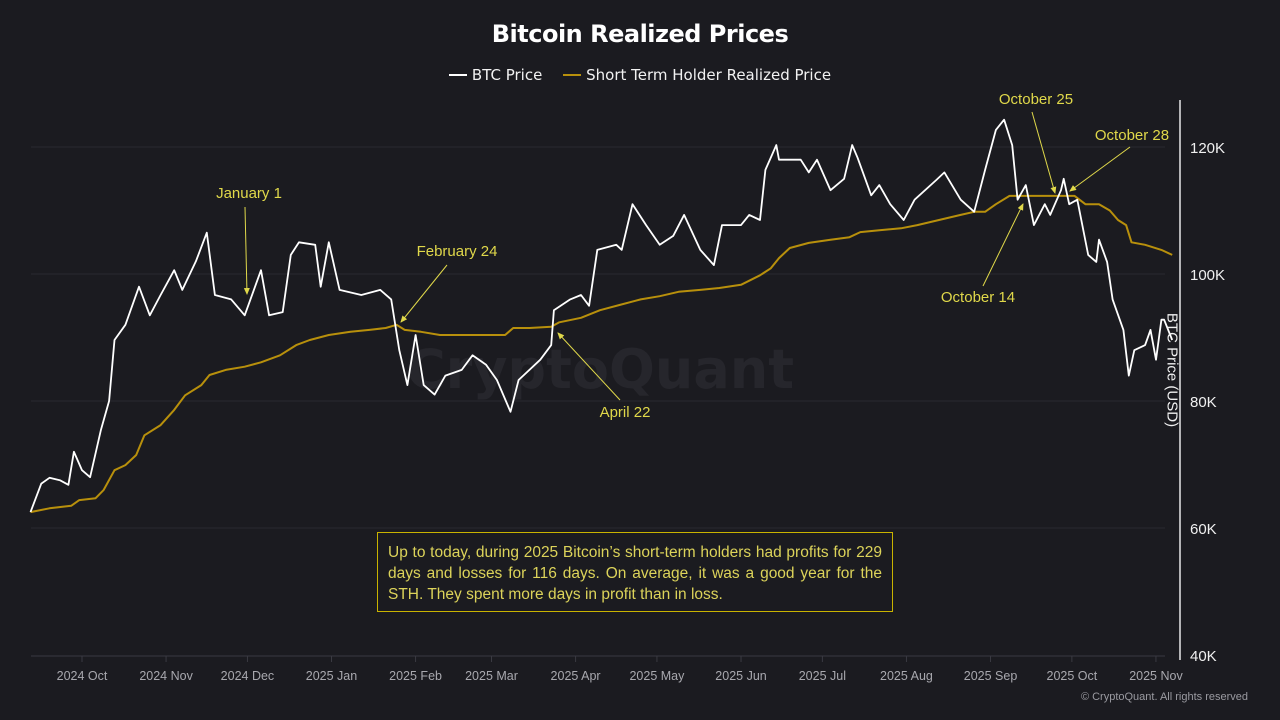 The height and width of the screenshot is (720, 1280). What do you see at coordinates (507, 75) in the screenshot?
I see `legend-label-btc: BTC Price` at bounding box center [507, 75].